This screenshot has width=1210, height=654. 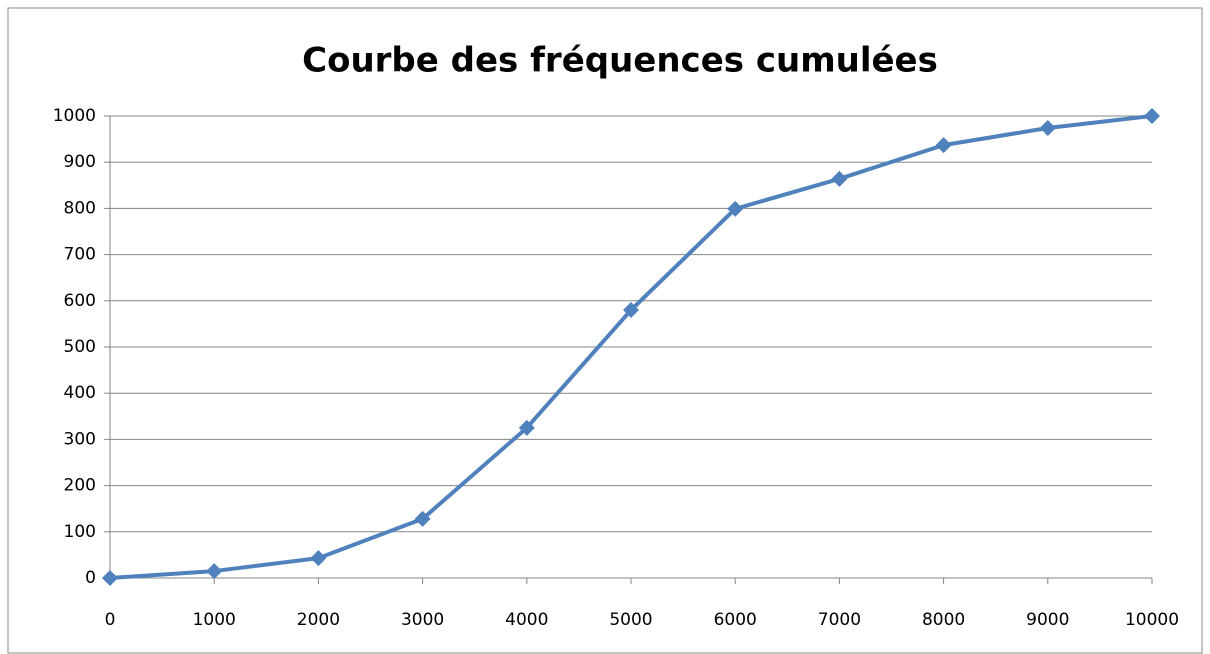 I want to click on x-tick-label: 4000, so click(x=526, y=620).